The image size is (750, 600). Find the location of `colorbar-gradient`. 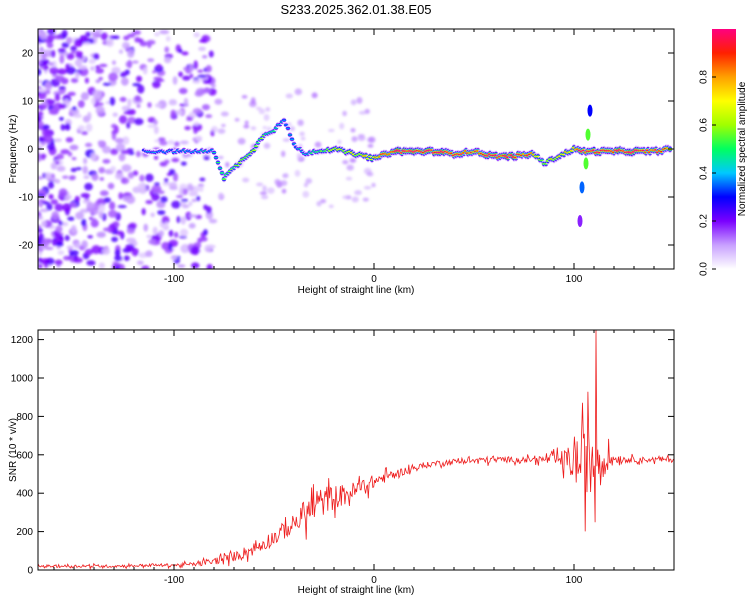

colorbar-gradient is located at coordinates (724, 149).